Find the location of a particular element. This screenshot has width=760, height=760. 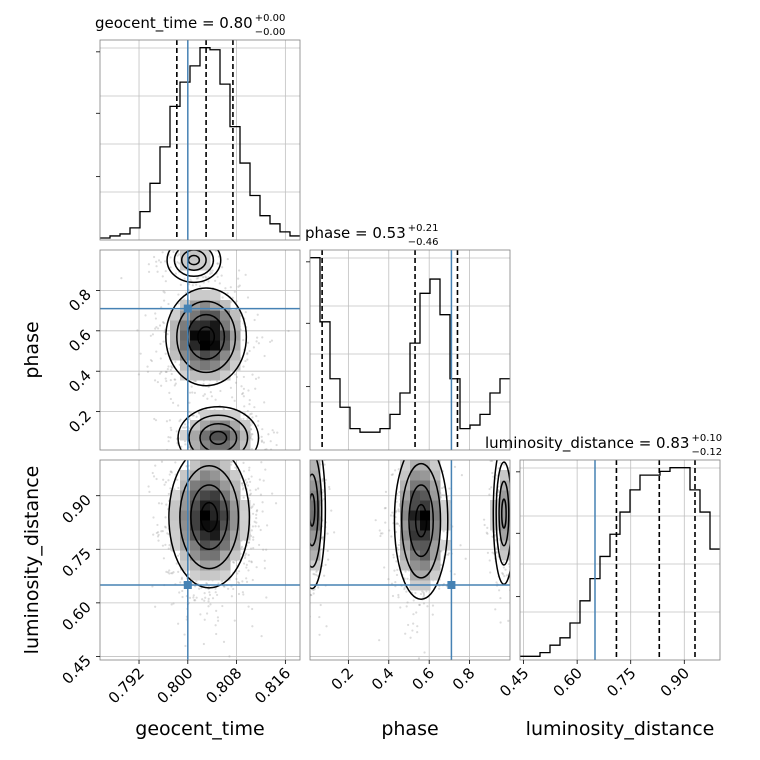

y-axis-label: phase is located at coordinates (32, 349).